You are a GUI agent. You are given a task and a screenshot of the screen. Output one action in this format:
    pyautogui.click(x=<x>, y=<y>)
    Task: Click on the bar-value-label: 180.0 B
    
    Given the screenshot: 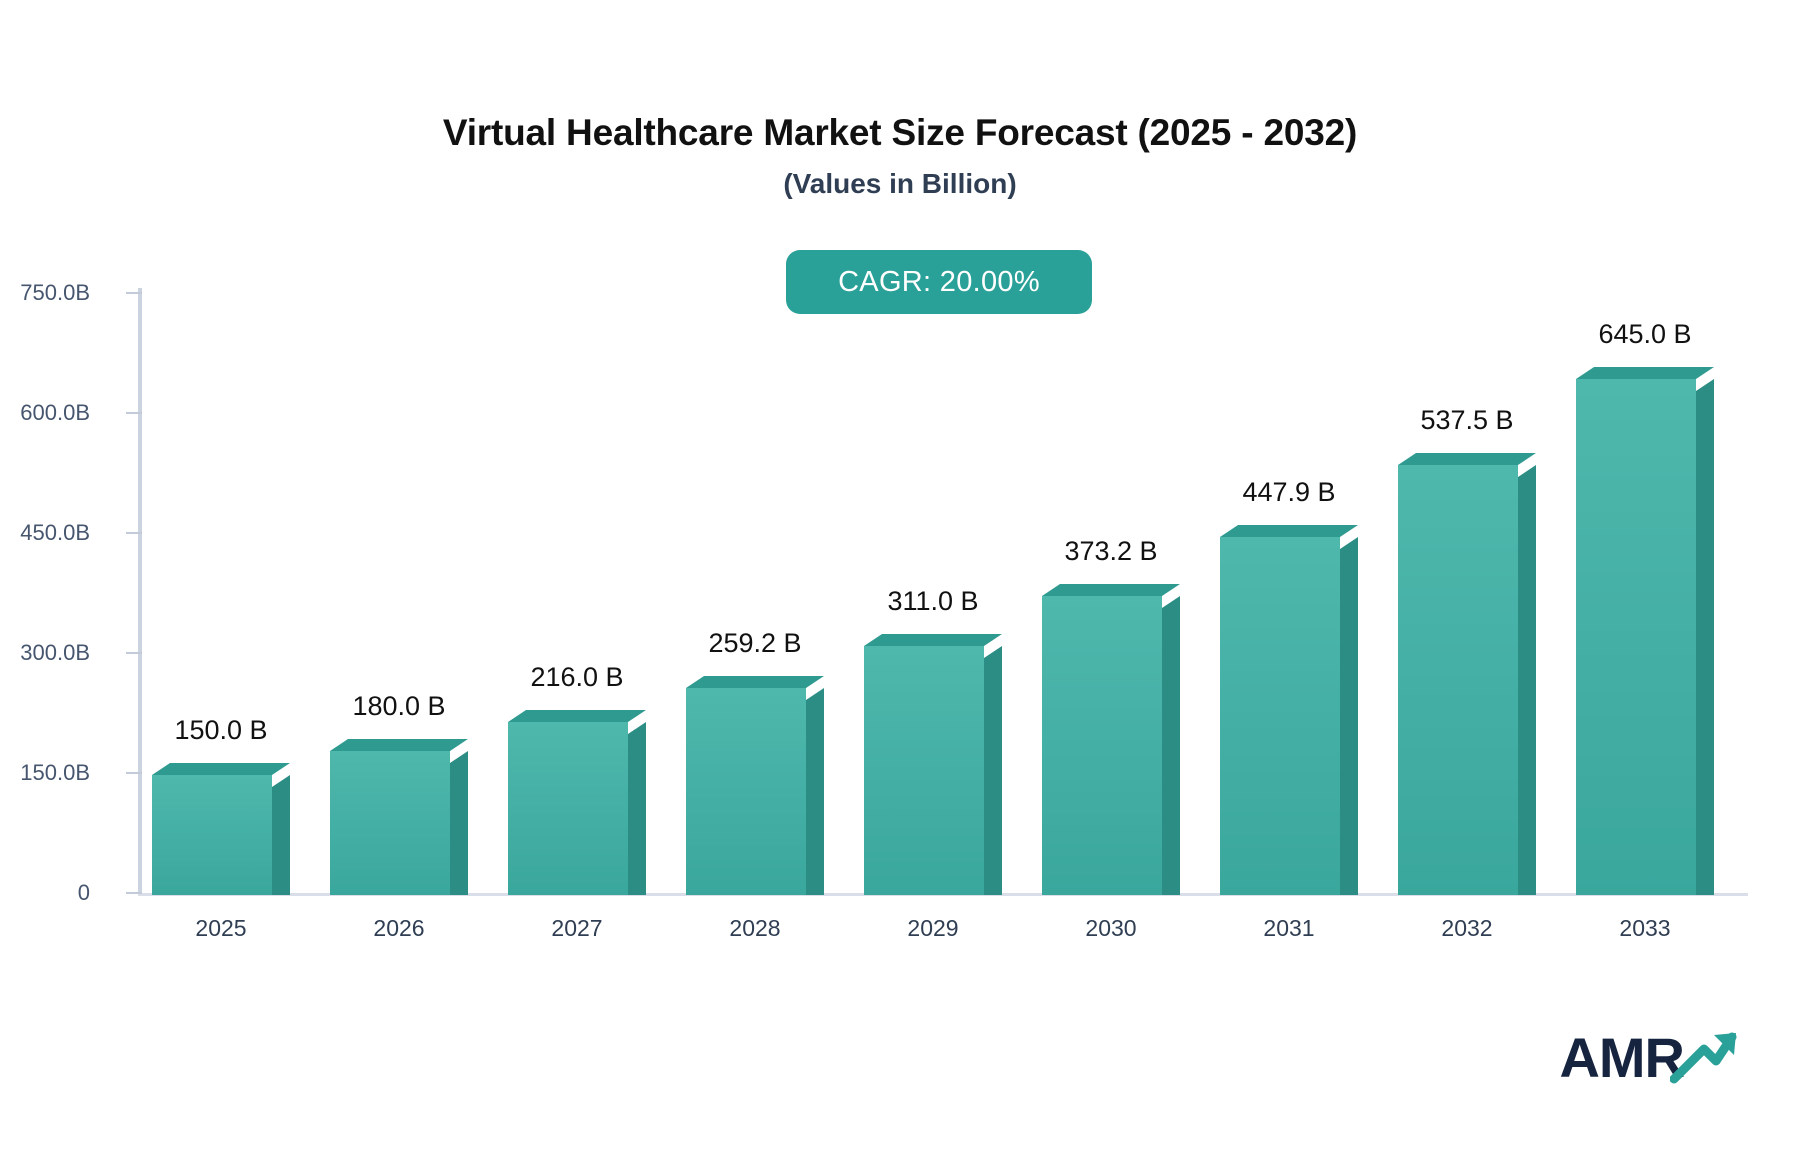 What is the action you would take?
    pyautogui.click(x=399, y=706)
    